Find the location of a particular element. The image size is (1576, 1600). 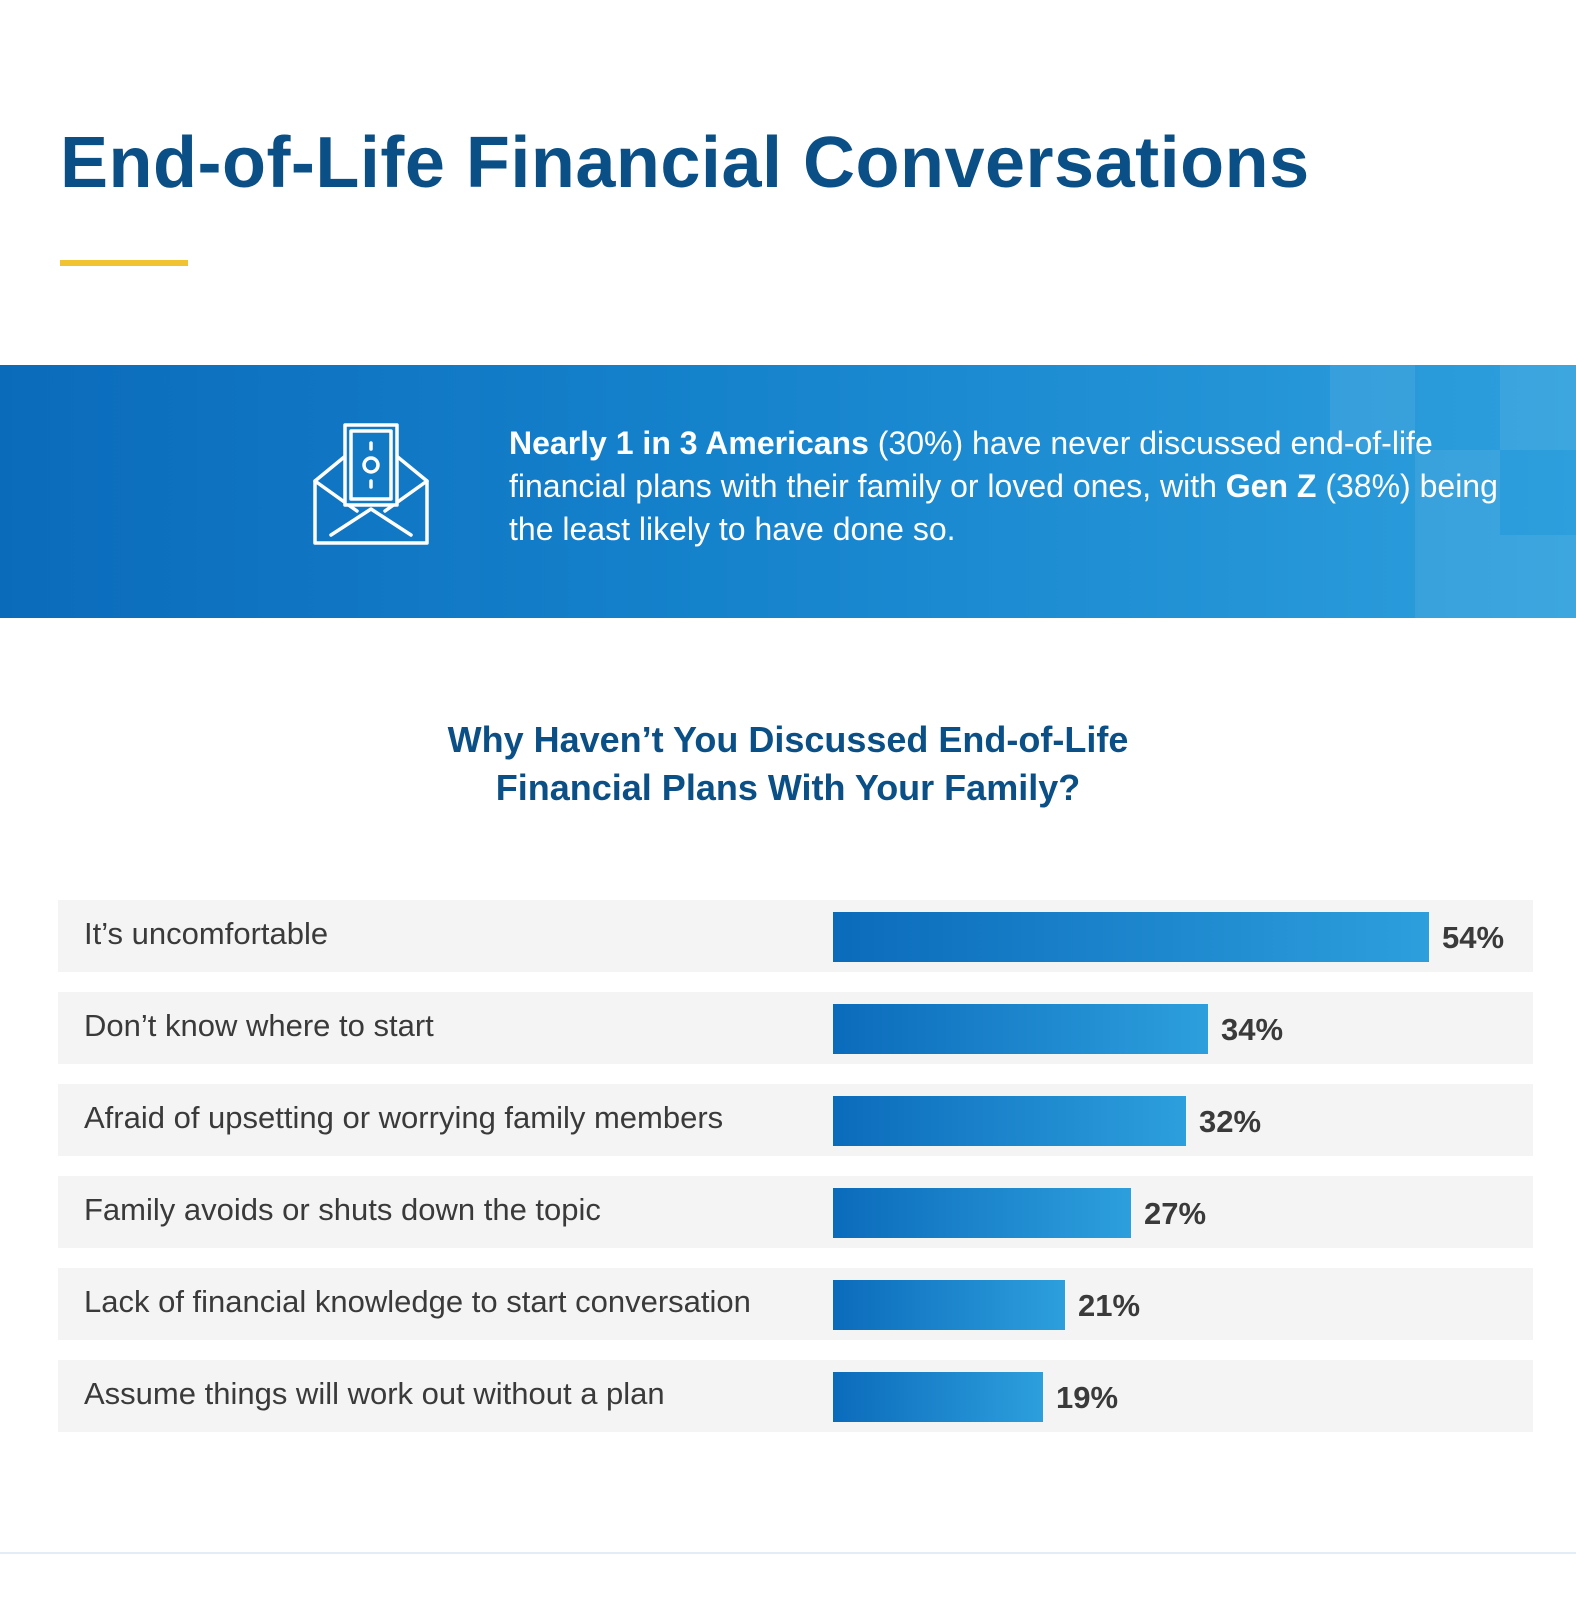

footer-divider is located at coordinates (788, 1553).